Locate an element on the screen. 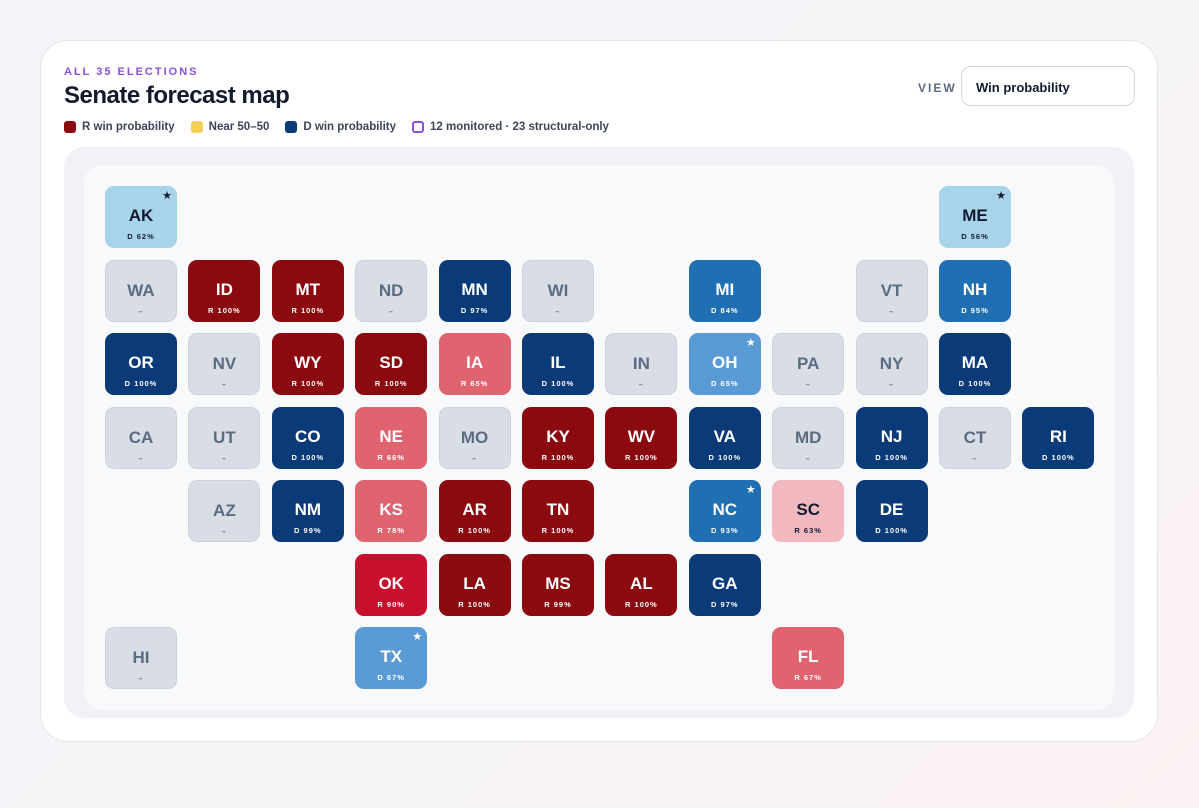 The width and height of the screenshot is (1199, 808). state-tile: AL R 100% is located at coordinates (641, 584).